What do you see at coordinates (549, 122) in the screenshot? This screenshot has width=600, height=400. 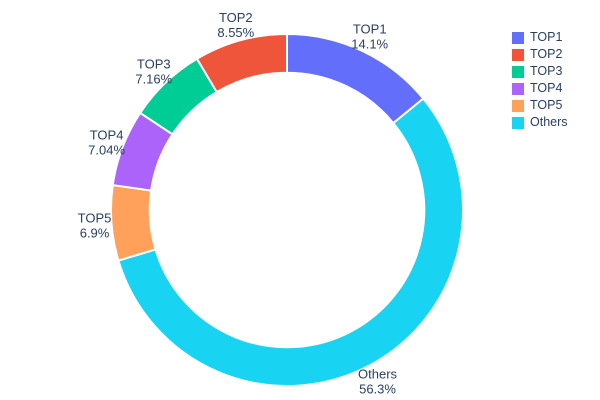 I see `legend-label-others: Others` at bounding box center [549, 122].